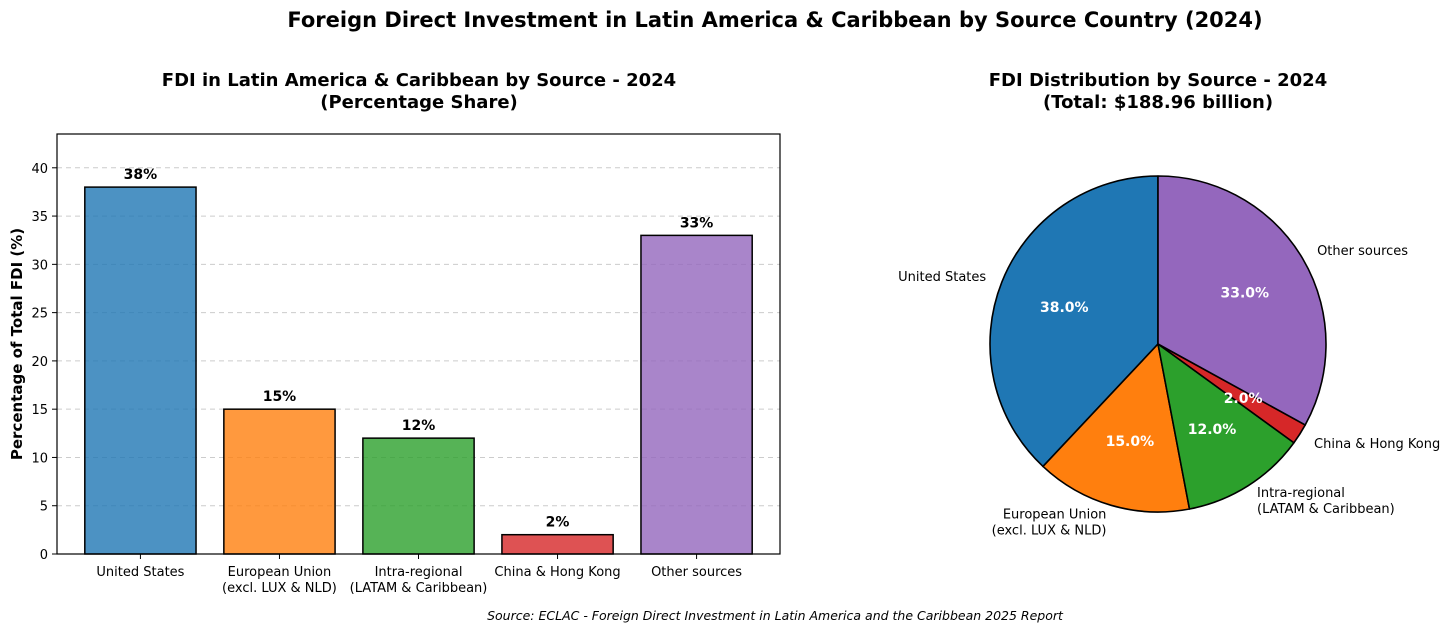  Describe the element at coordinates (557, 572) in the screenshot. I see `x-tick-label: China & Hong Kong` at that location.